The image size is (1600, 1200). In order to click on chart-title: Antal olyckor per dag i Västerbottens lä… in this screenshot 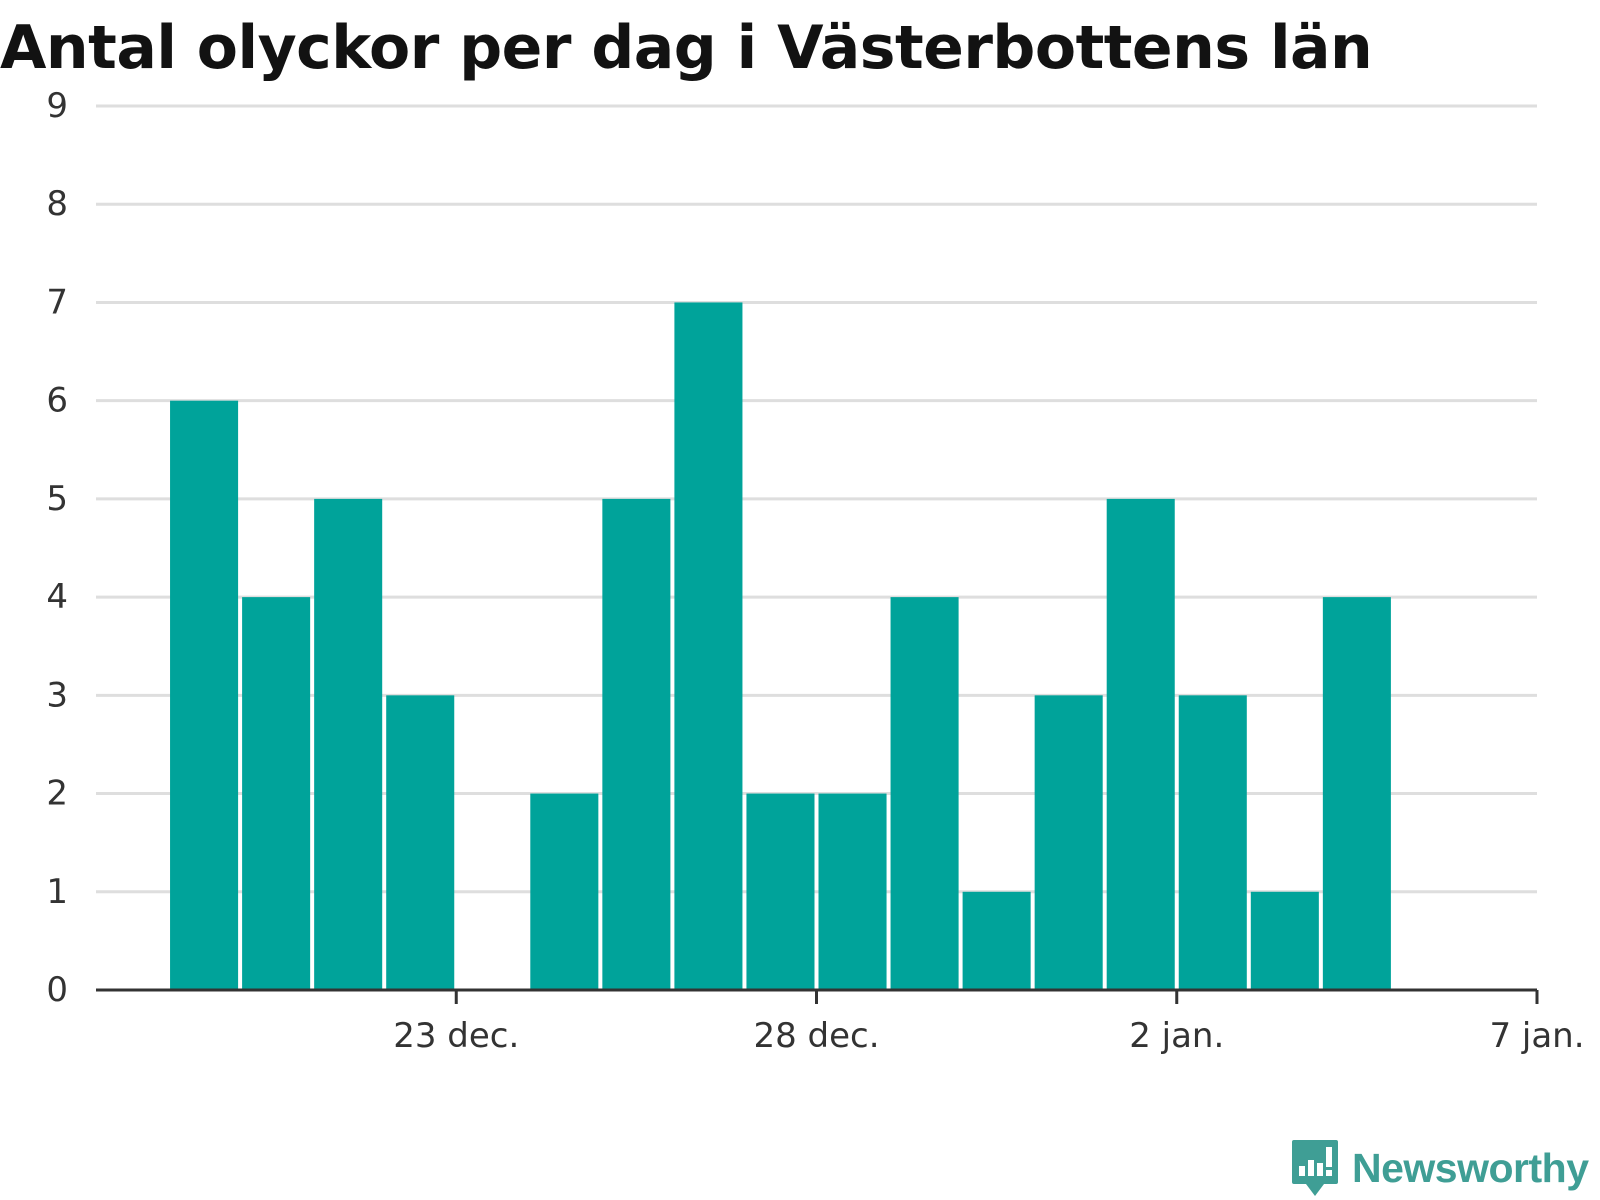, I will do `click(686, 48)`.